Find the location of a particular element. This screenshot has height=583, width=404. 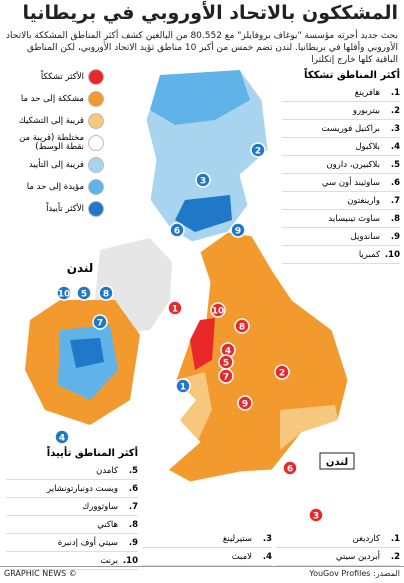

list-title: أكثر المناطق تشككاً is located at coordinates (352, 75).